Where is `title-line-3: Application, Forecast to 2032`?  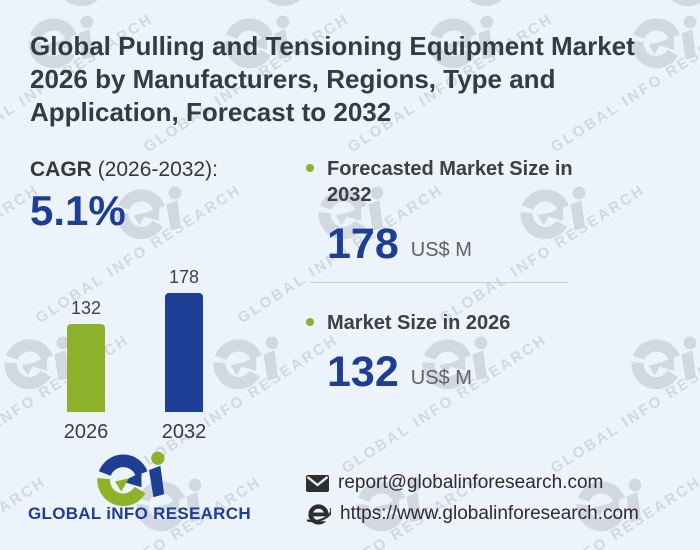 title-line-3: Application, Forecast to 2032 is located at coordinates (211, 112).